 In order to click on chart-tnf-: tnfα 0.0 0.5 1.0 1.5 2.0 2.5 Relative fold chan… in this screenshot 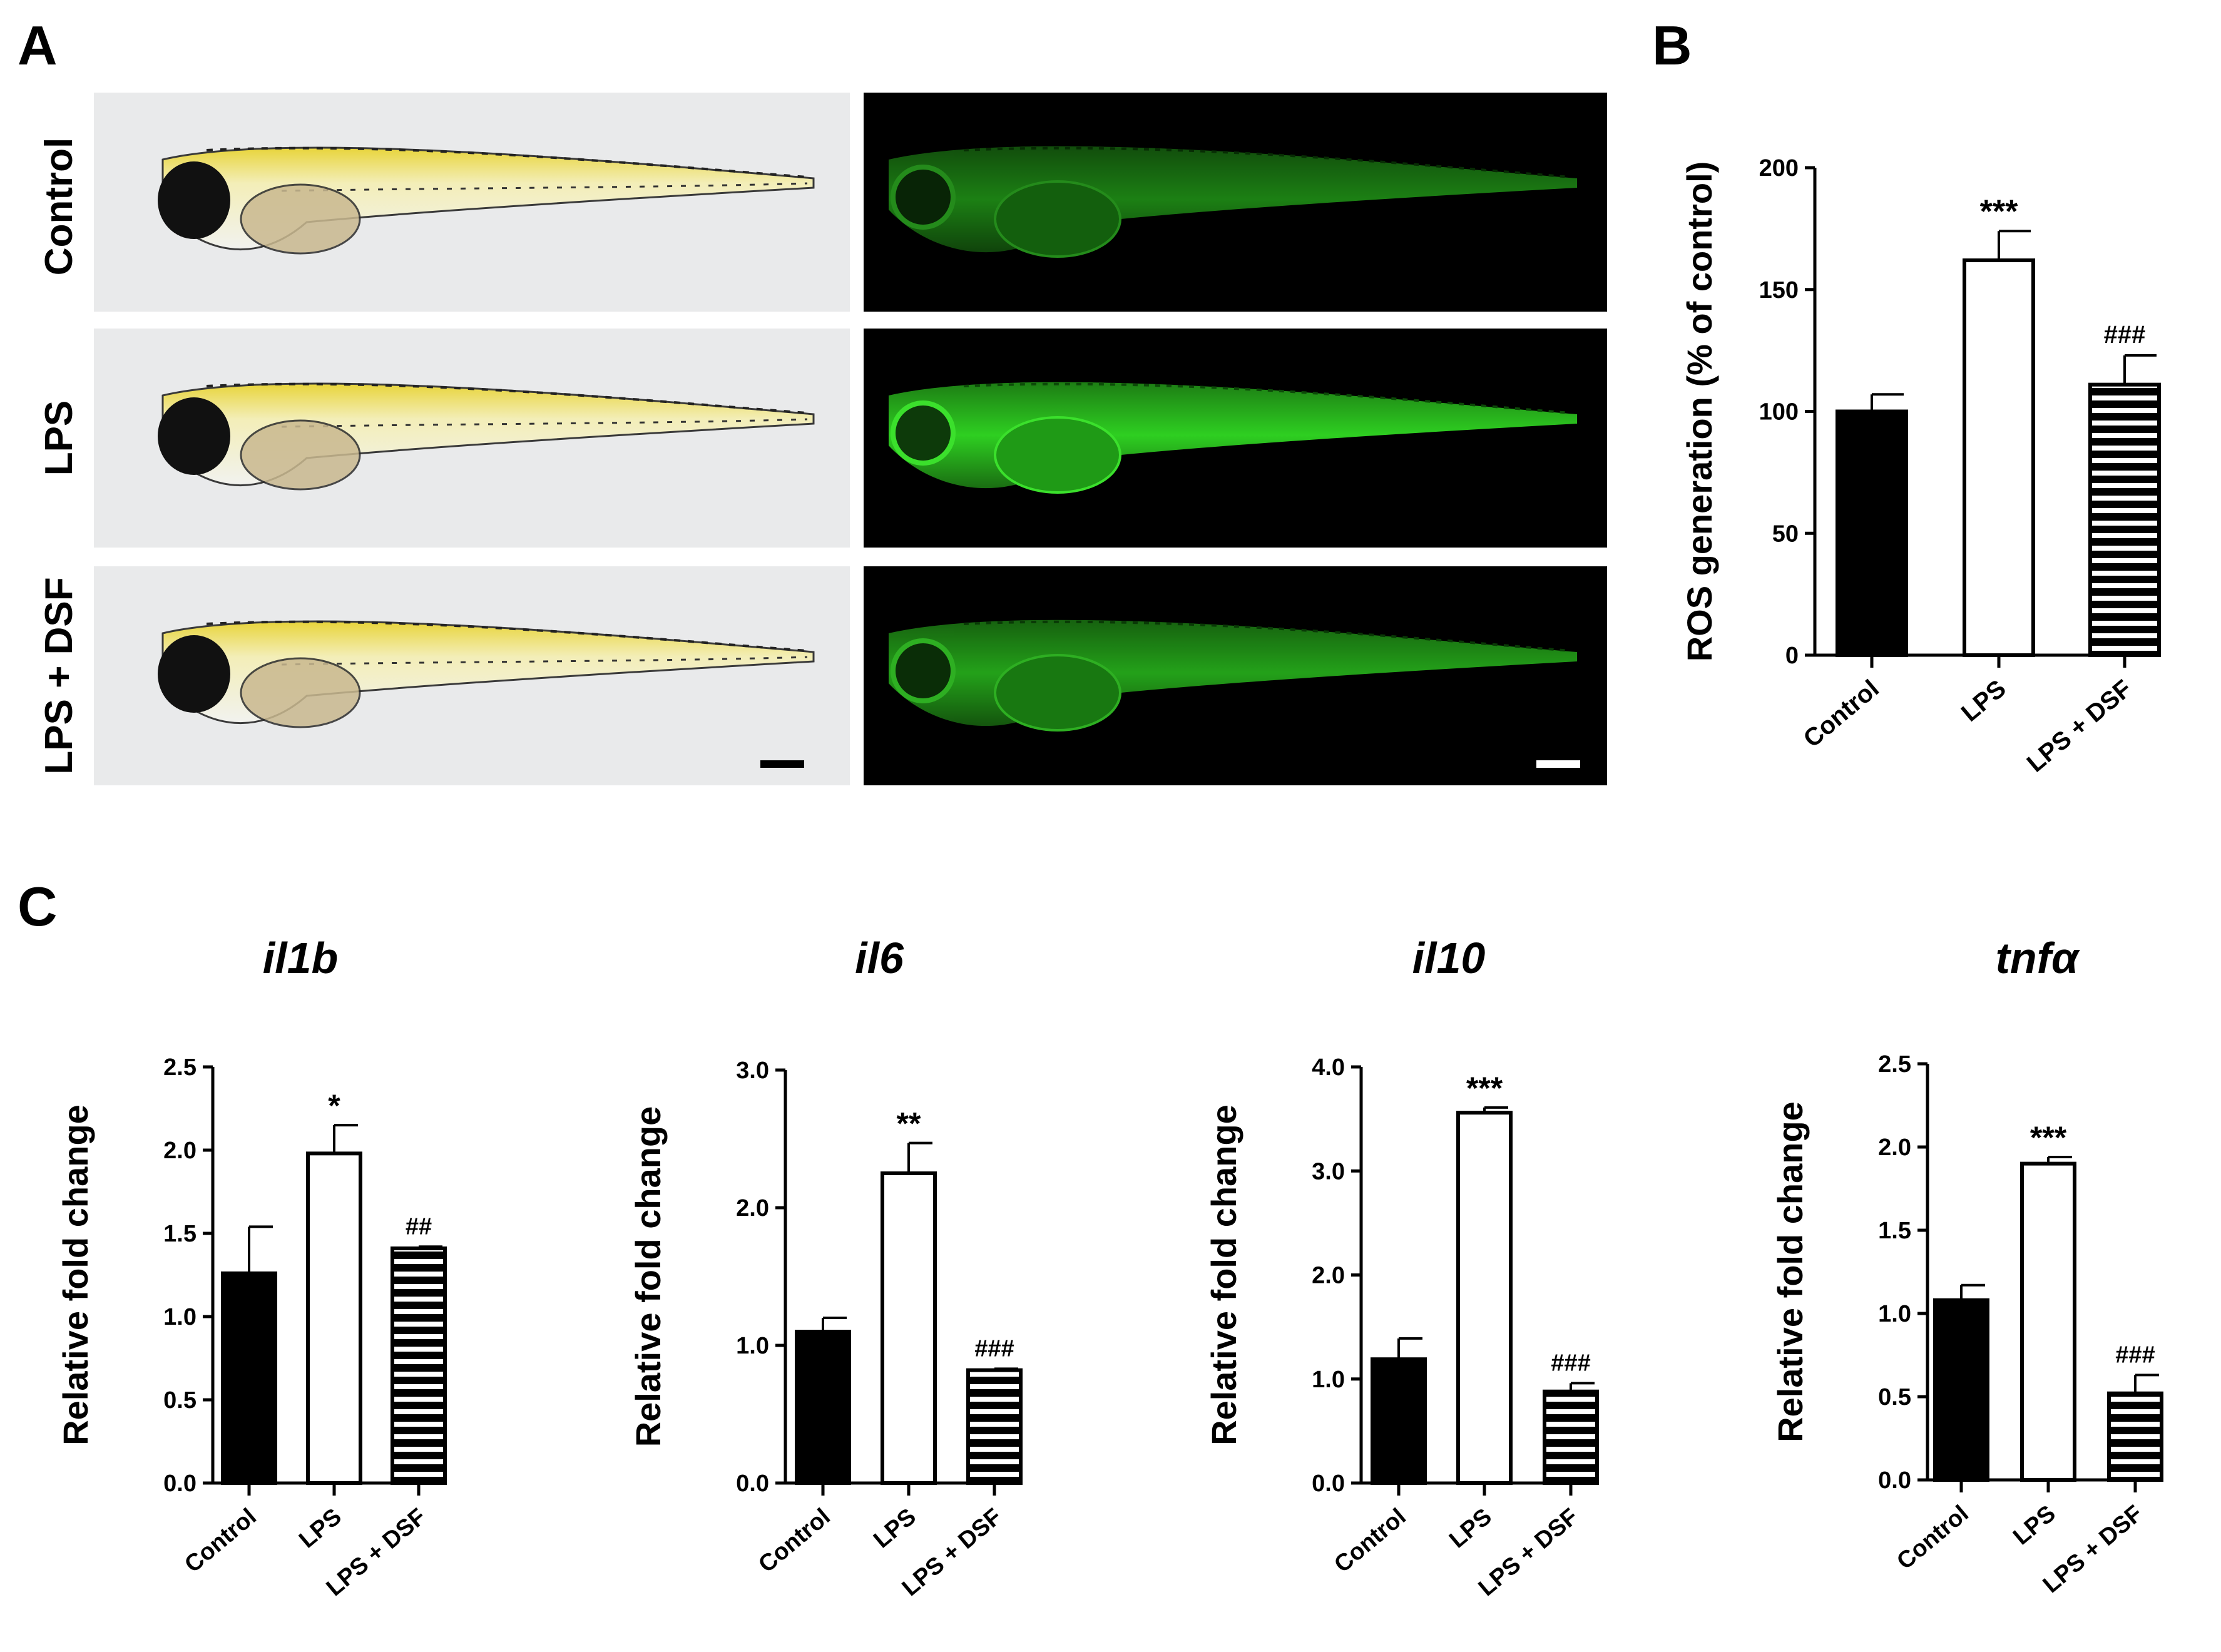, I will do `click(1967, 1266)`.